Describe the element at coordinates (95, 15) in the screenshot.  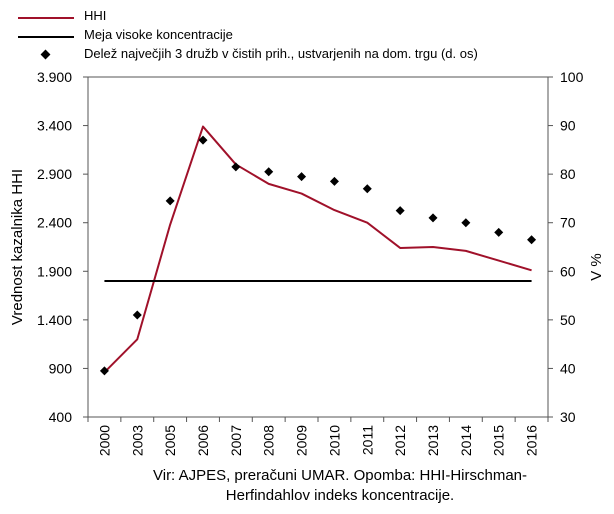
I see `legend-label-hhi: HHI` at that location.